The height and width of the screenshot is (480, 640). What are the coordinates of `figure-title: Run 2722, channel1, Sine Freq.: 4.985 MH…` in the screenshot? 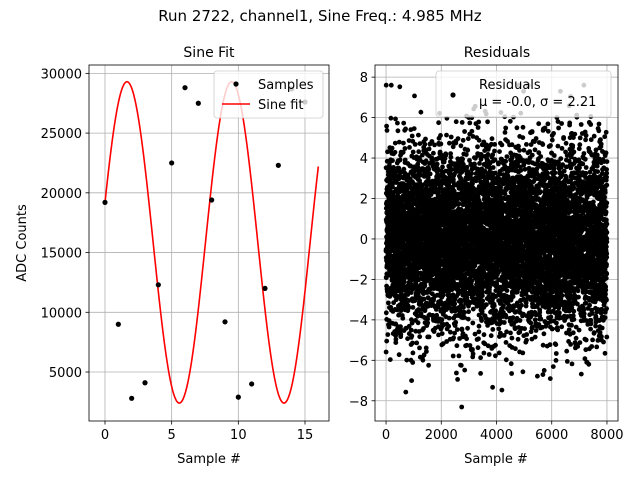 It's located at (320, 16).